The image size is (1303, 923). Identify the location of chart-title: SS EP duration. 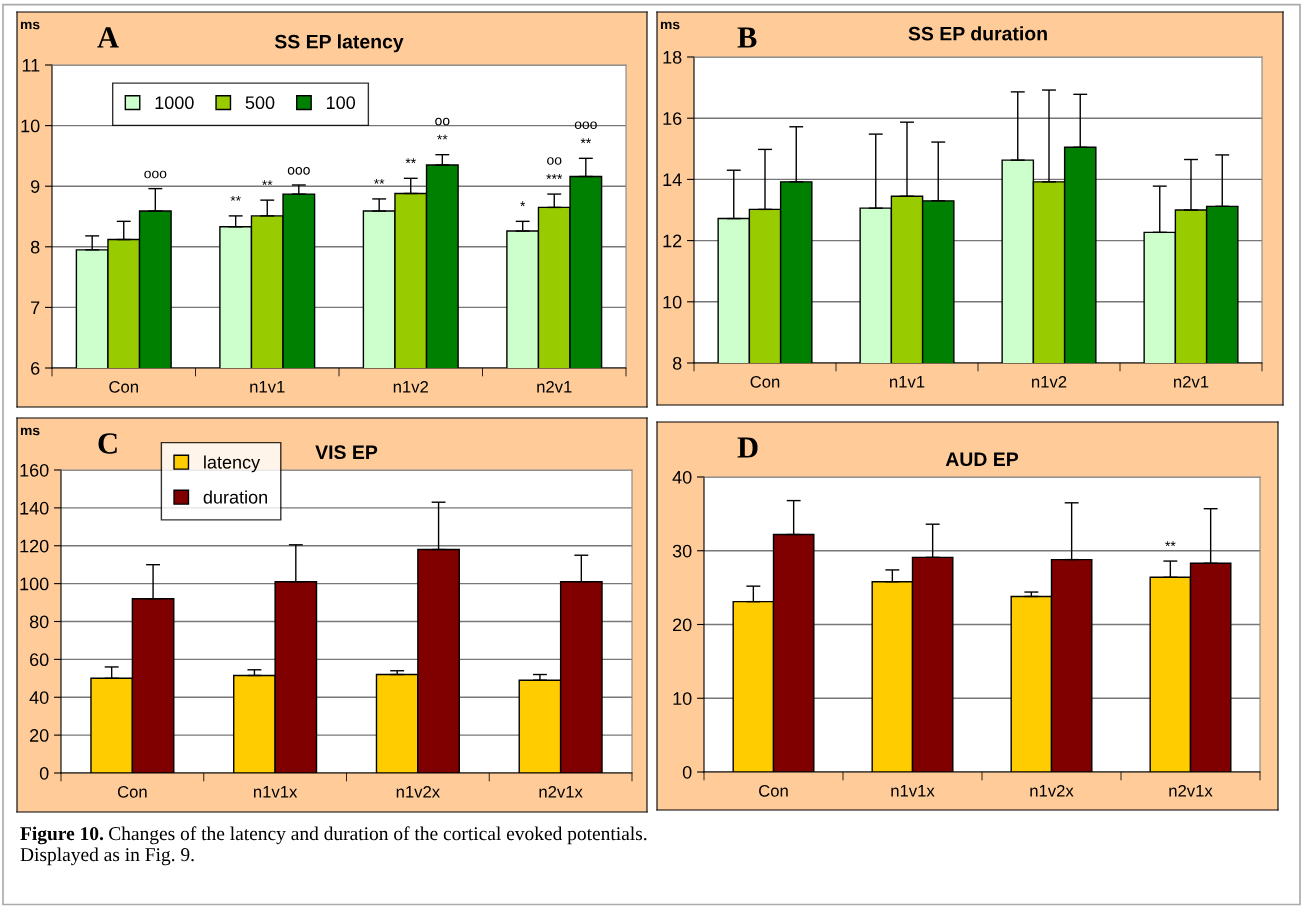
(977, 33).